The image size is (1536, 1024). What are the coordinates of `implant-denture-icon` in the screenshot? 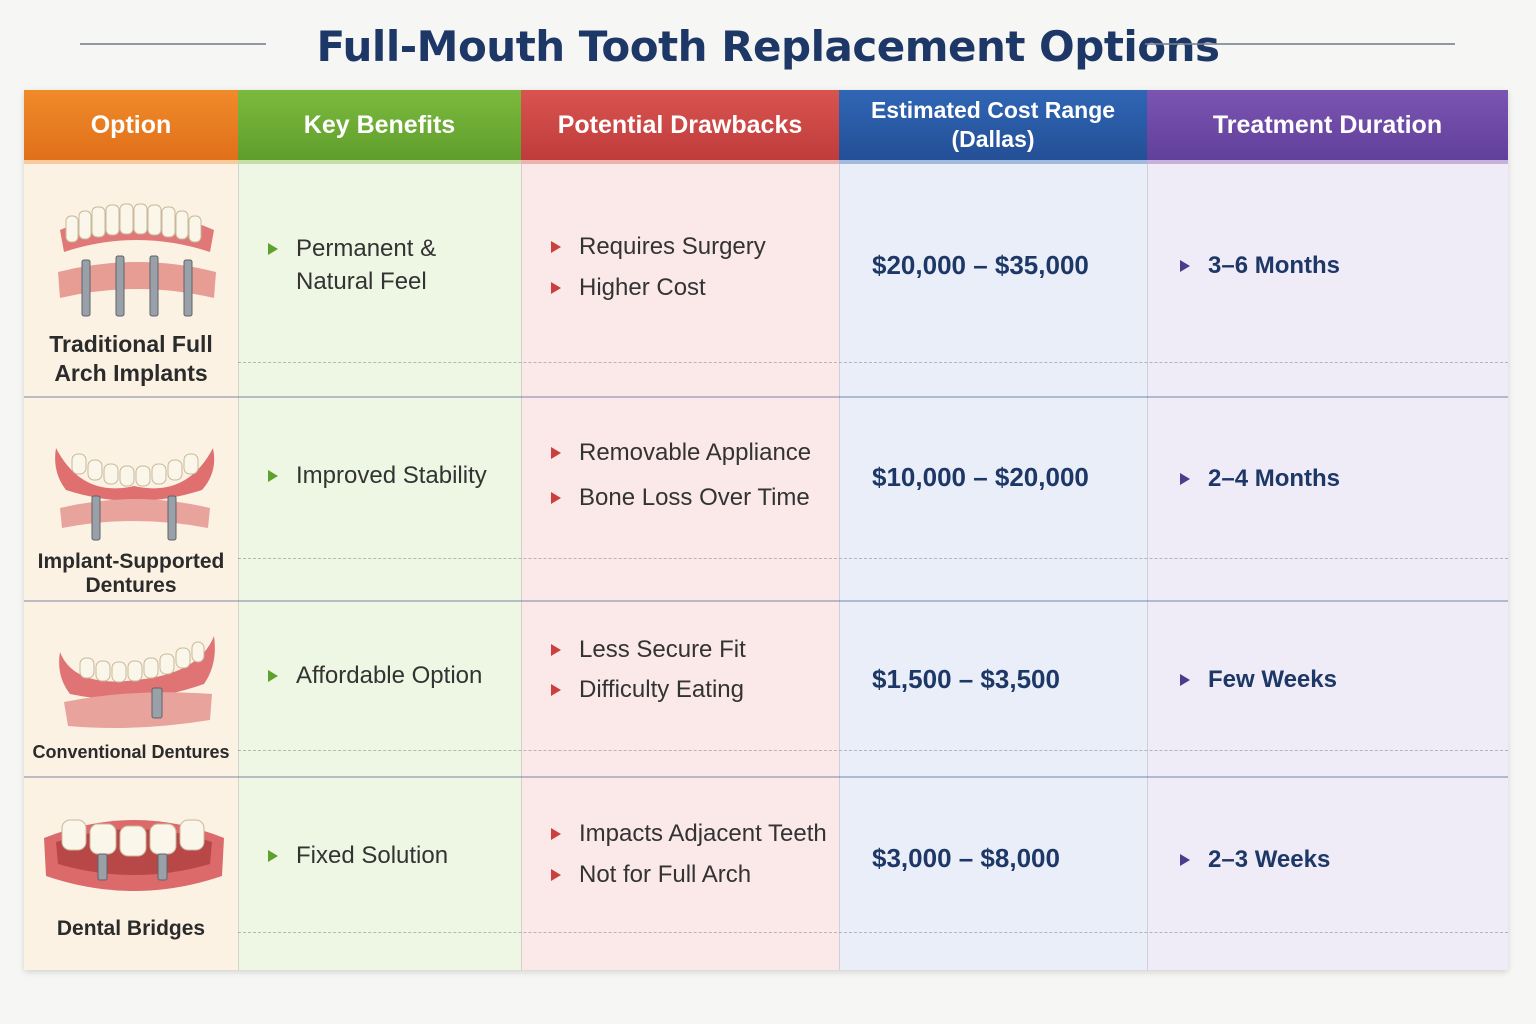 It's located at (135, 494).